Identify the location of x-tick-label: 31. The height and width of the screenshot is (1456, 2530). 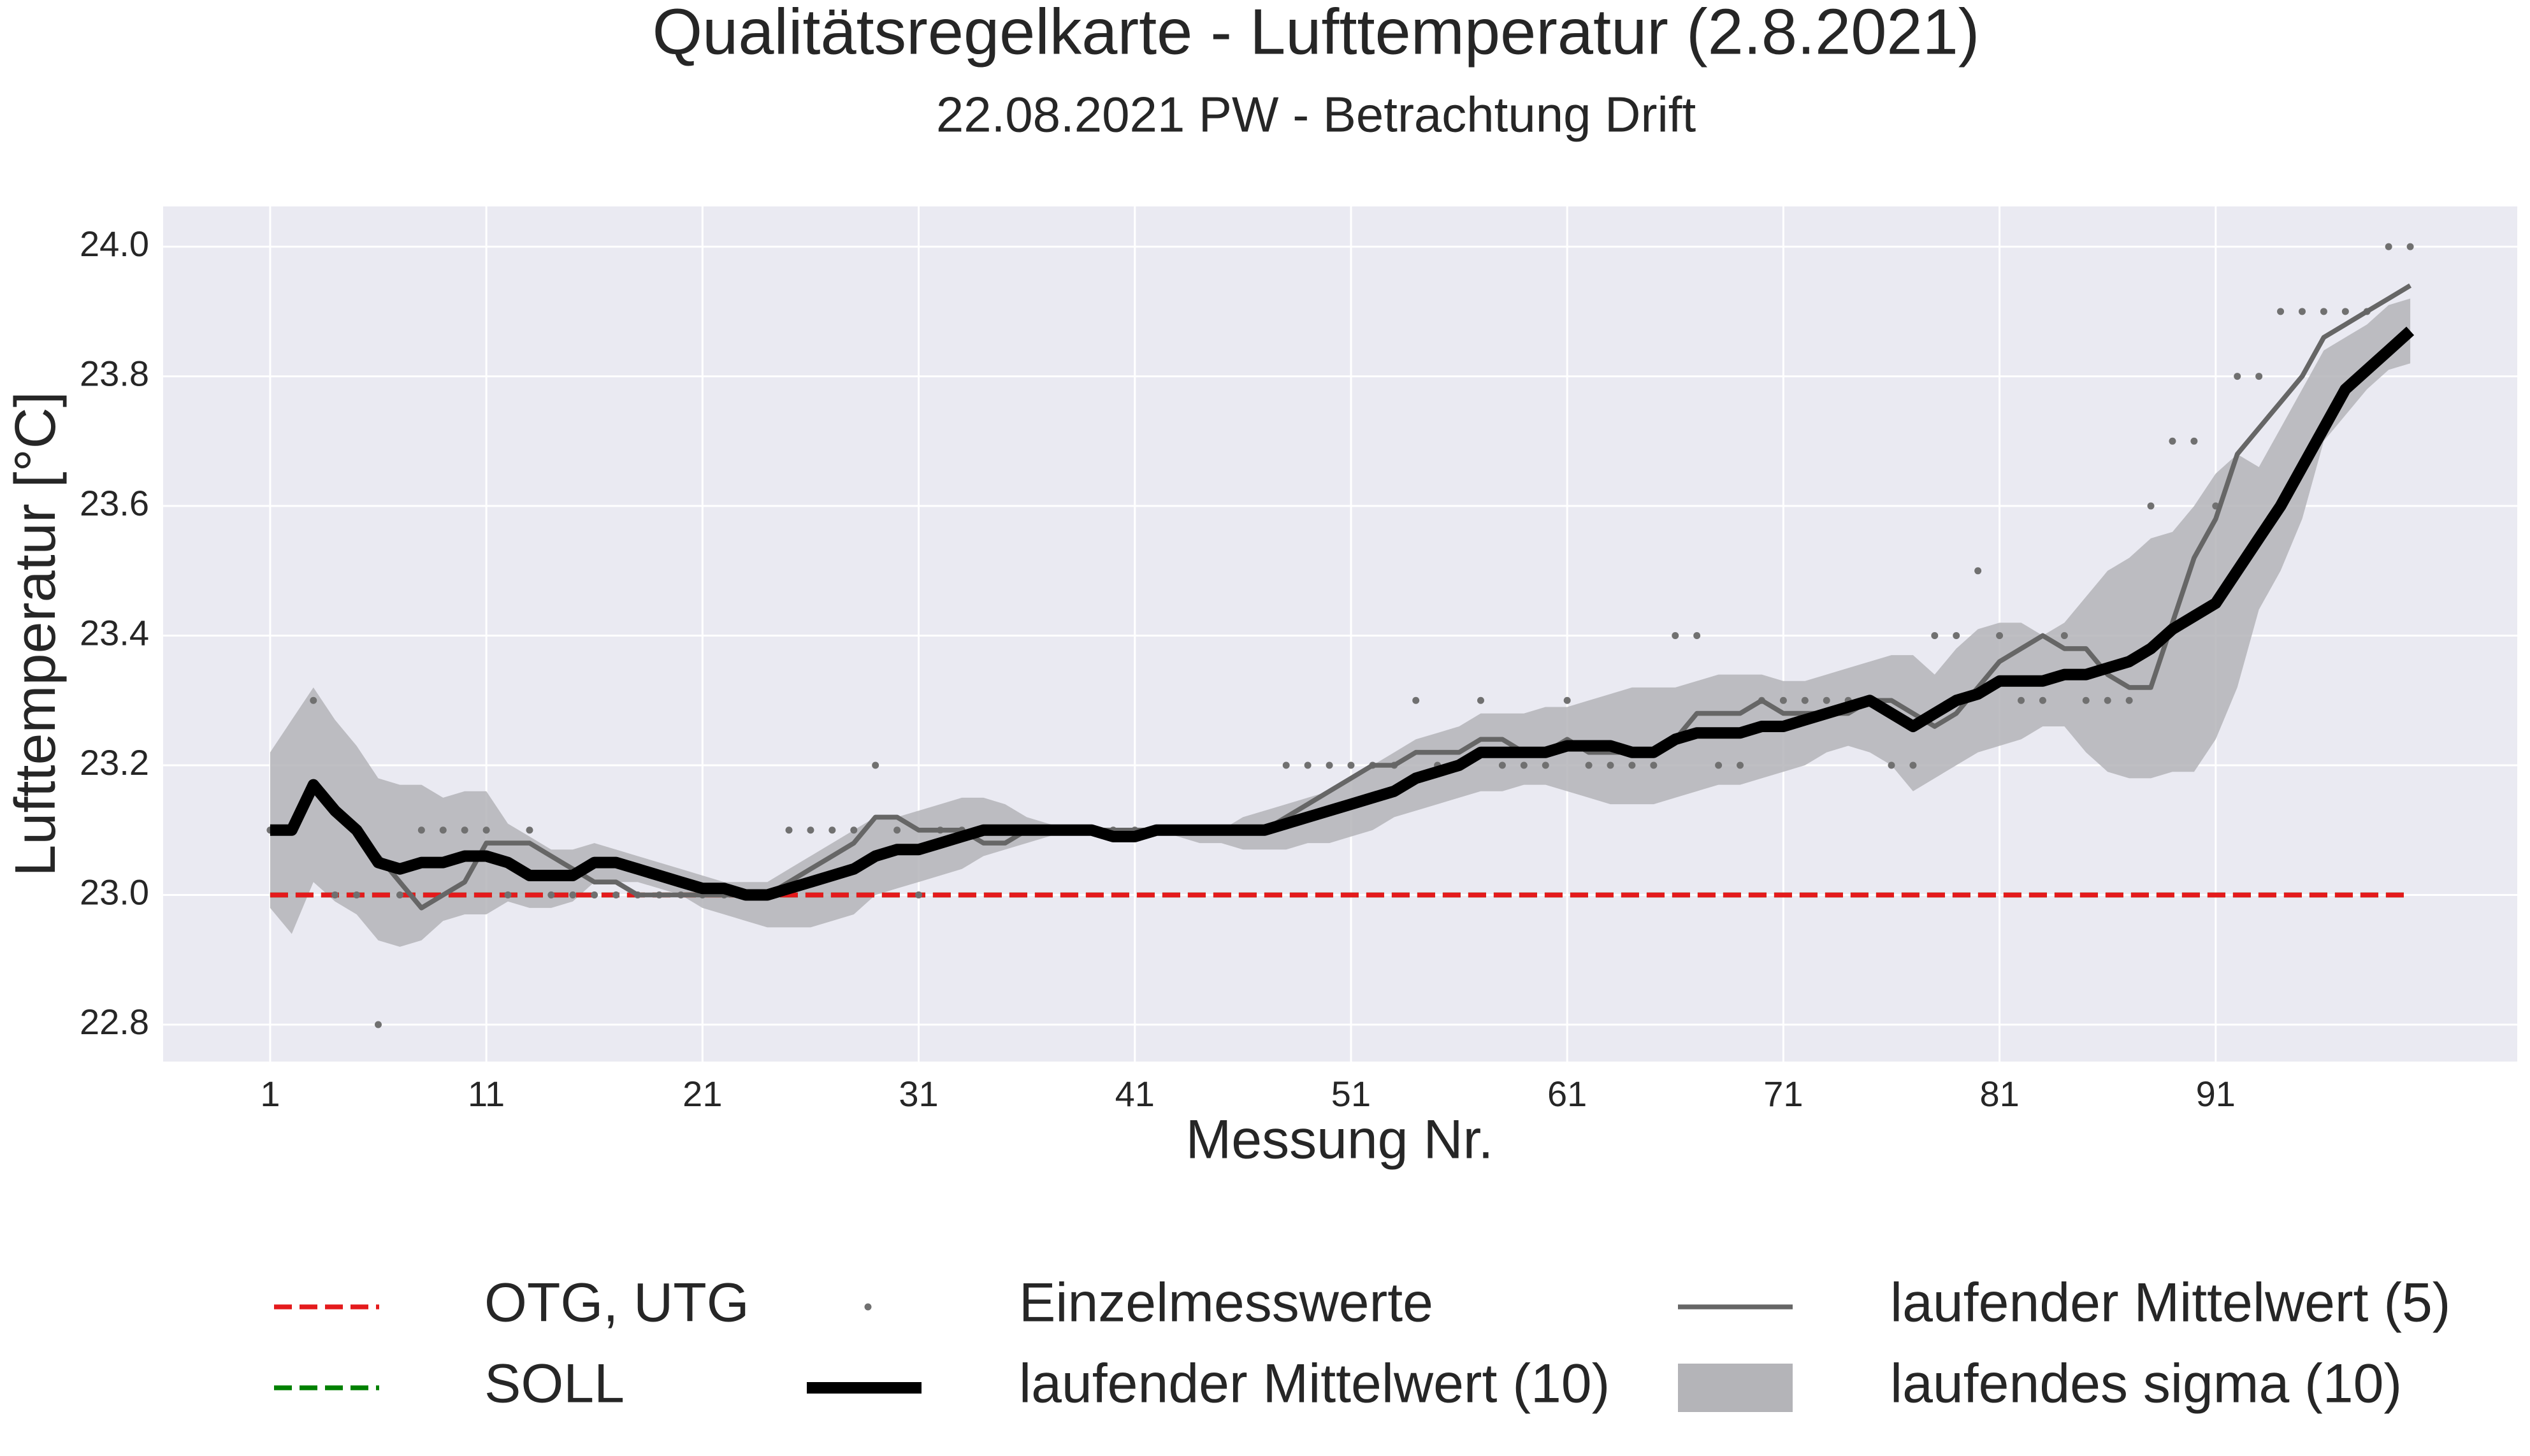
(918, 1094).